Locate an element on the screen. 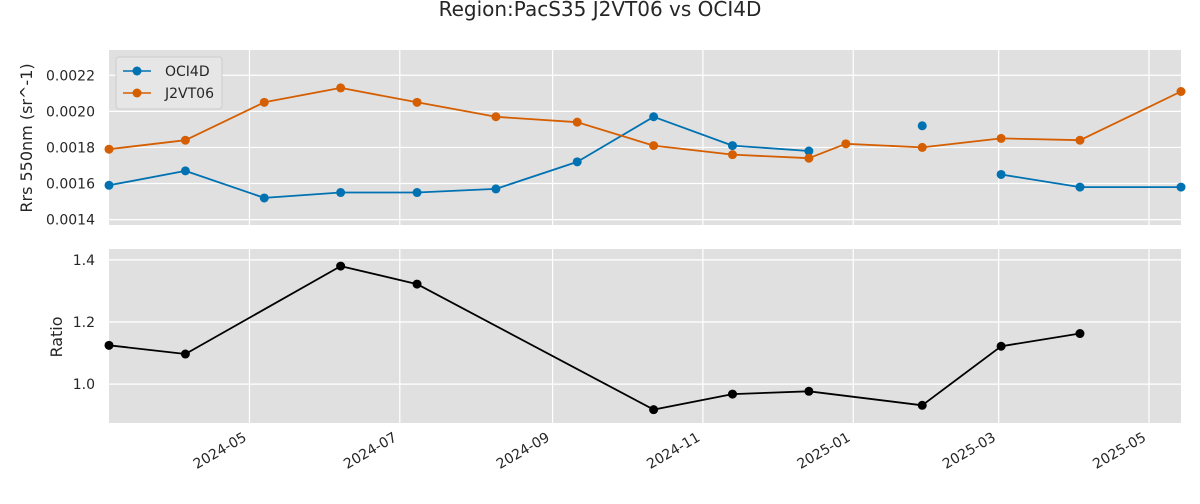 The height and width of the screenshot is (504, 1200). xtick-label: 2024-07 is located at coordinates (370, 451).